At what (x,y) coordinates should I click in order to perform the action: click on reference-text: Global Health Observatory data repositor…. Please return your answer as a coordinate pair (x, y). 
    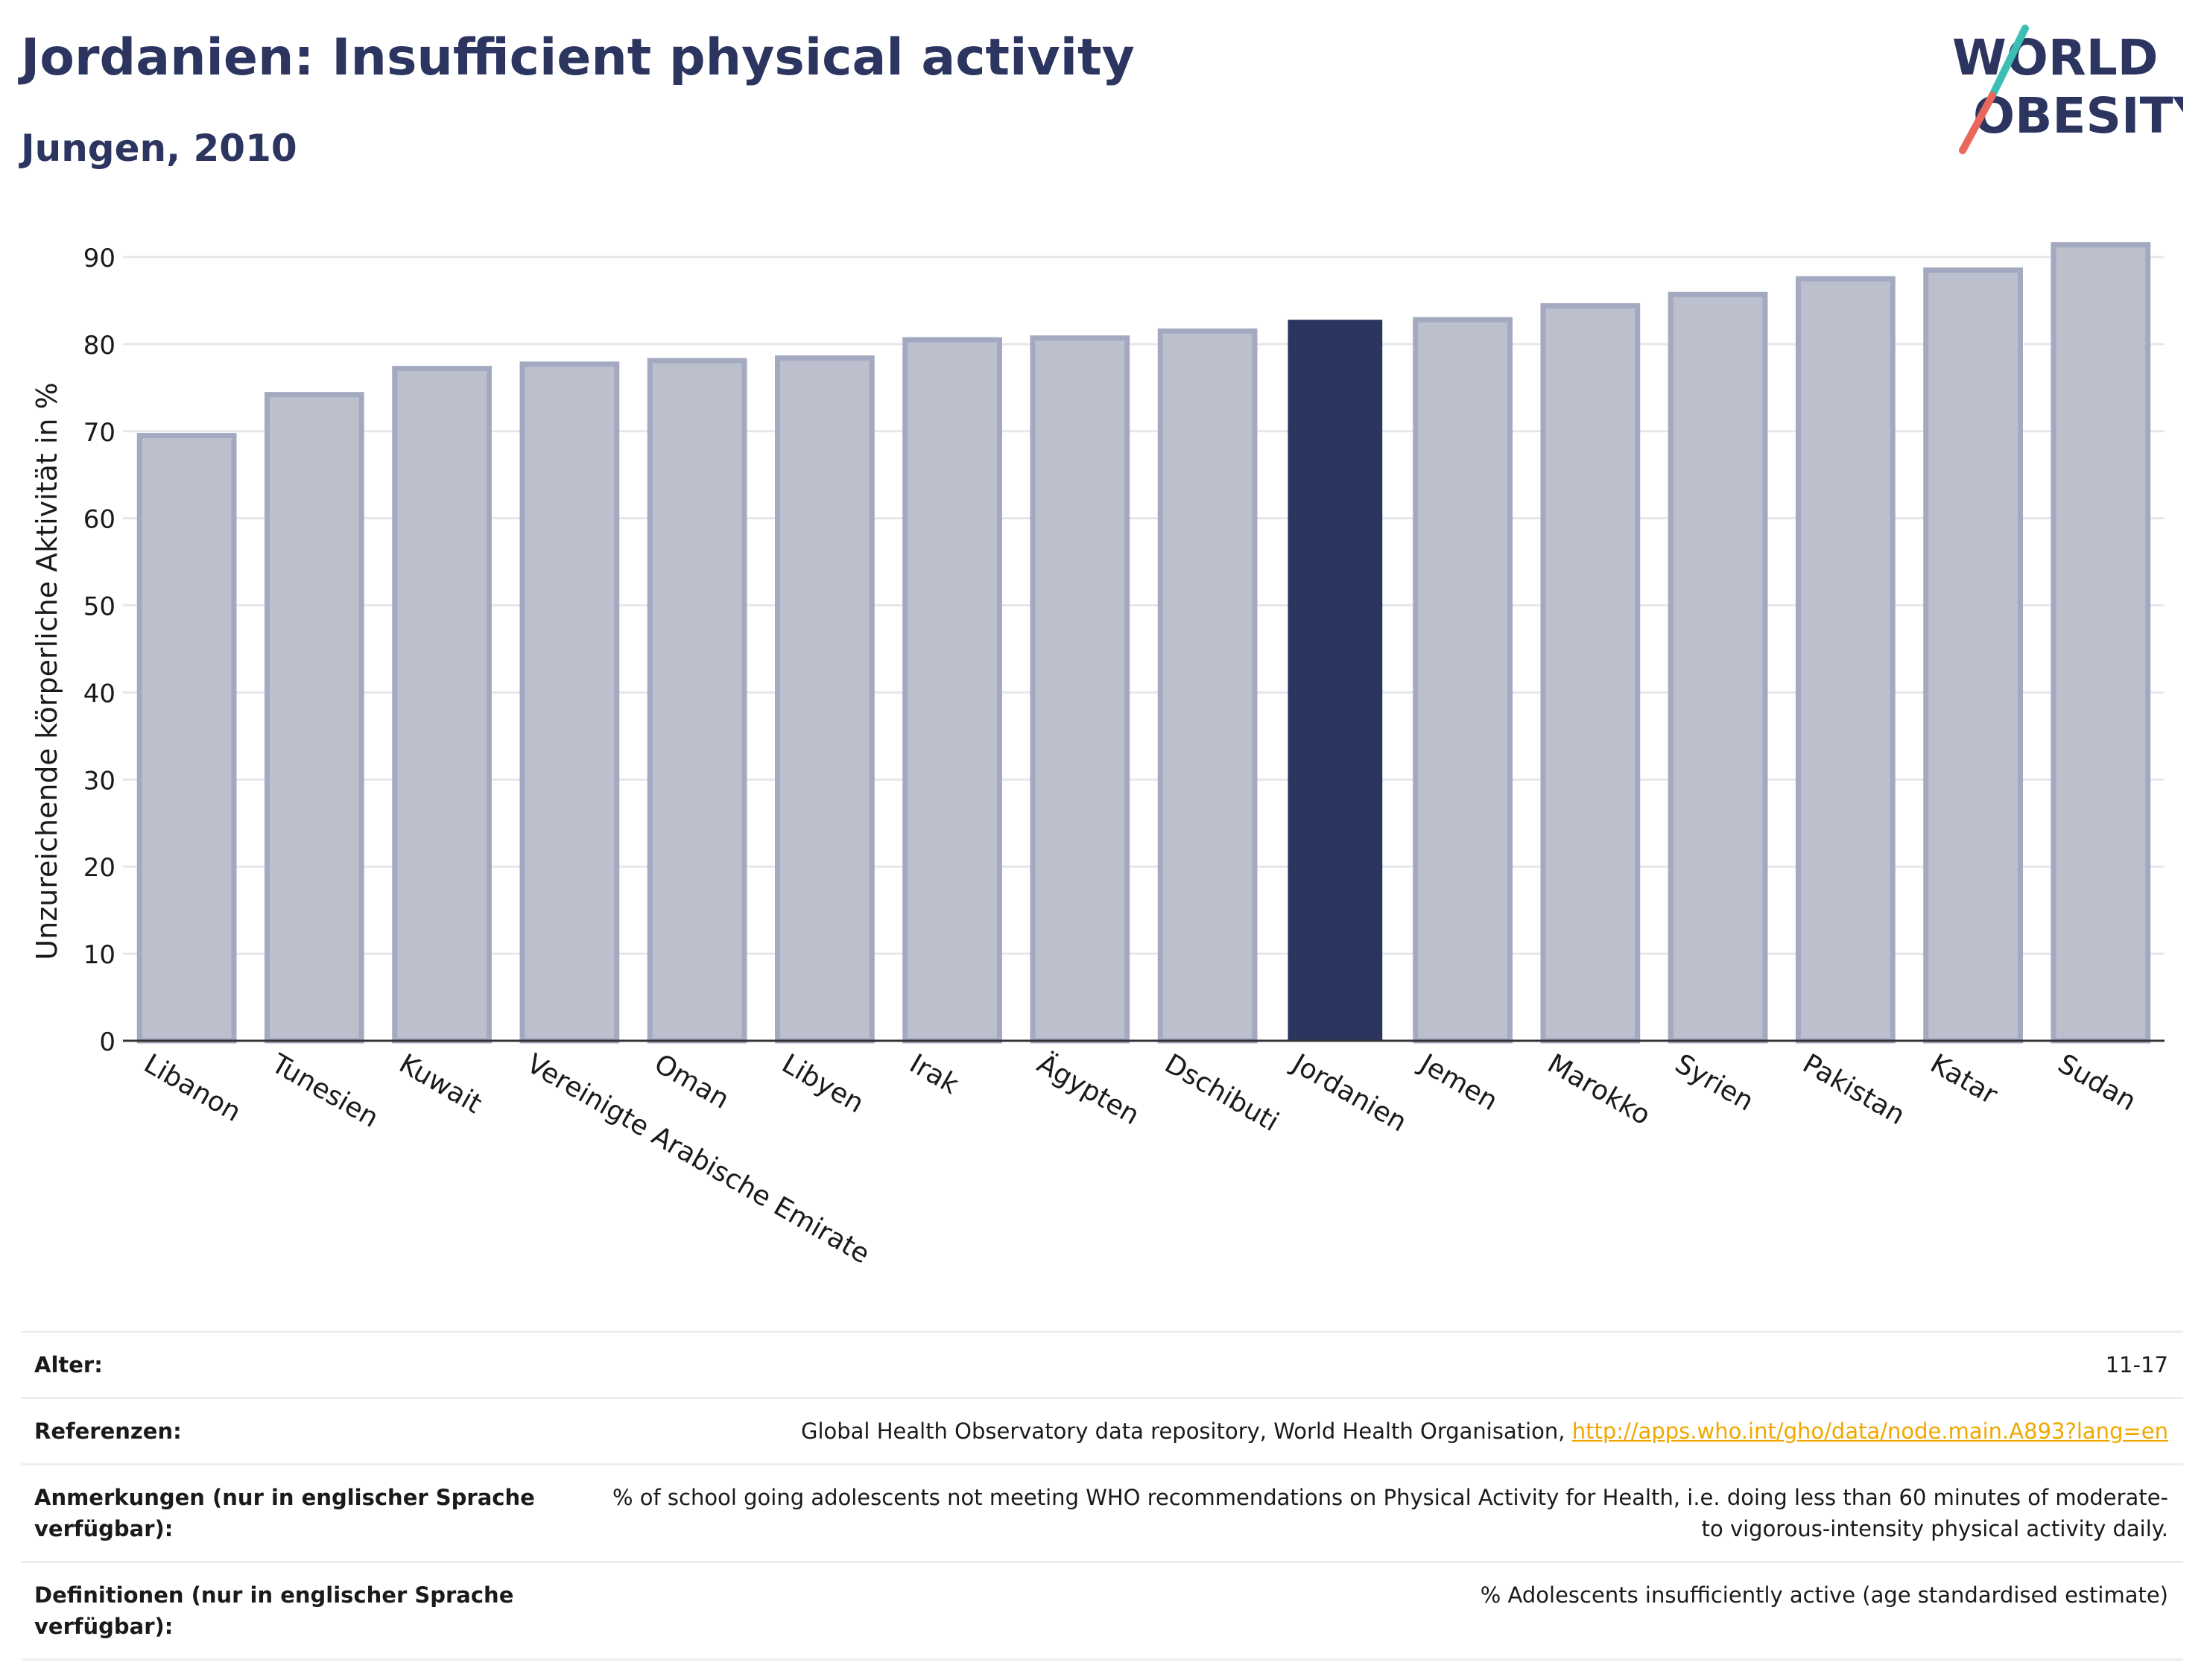
    Looking at the image, I should click on (1186, 1431).